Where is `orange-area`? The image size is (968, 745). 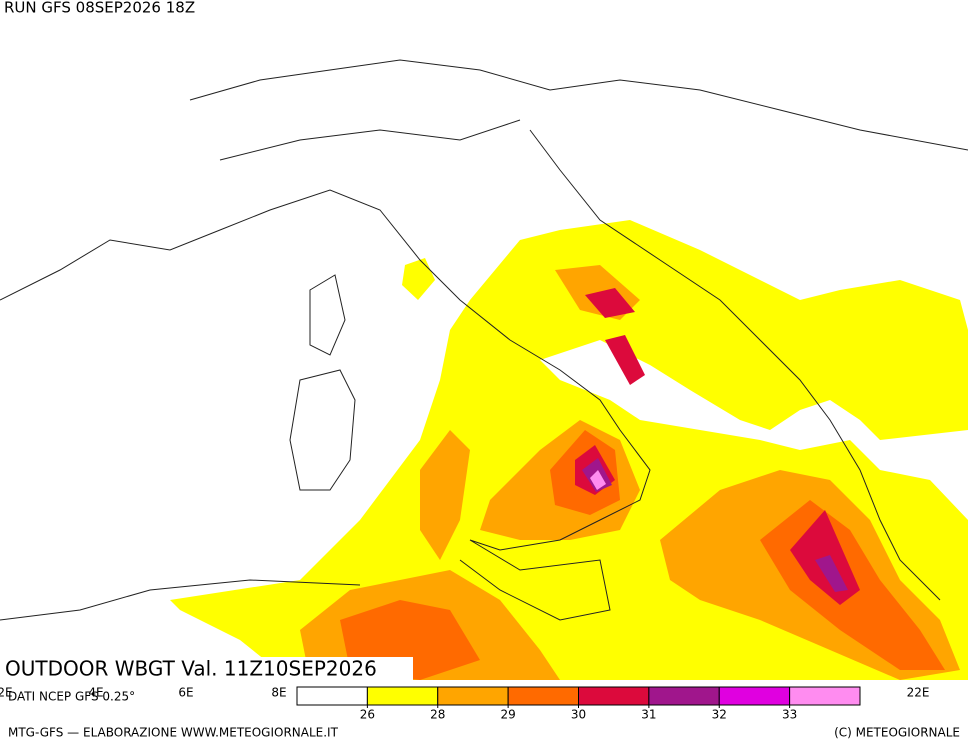
orange-area is located at coordinates (445, 495).